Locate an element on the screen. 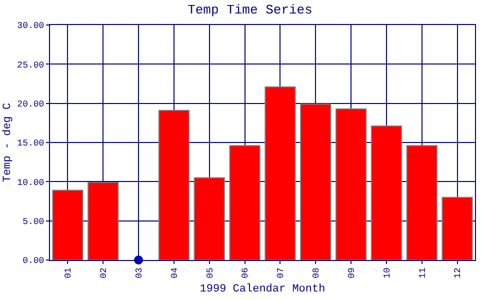 The width and height of the screenshot is (500, 300). y-tick-label: 30.00 is located at coordinates (30, 26).